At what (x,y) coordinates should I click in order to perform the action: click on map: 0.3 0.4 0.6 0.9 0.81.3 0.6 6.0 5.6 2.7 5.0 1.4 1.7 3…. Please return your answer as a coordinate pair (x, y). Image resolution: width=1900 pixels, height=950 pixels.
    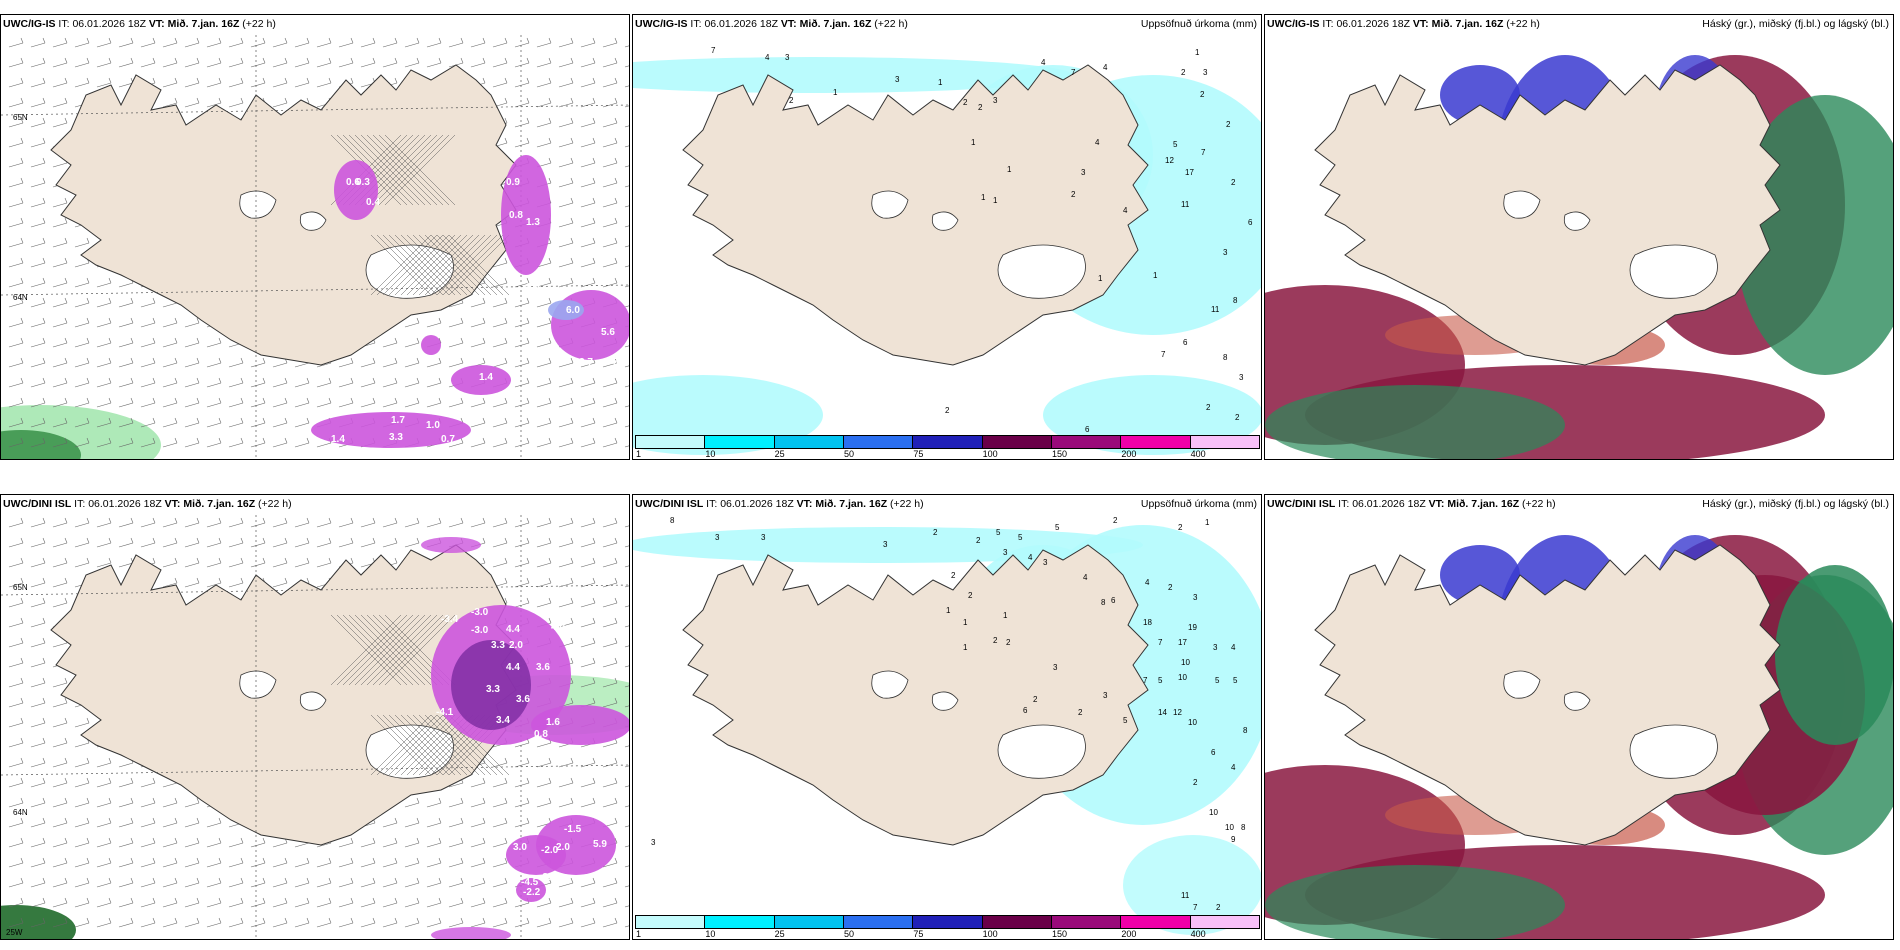
    Looking at the image, I should click on (315, 247).